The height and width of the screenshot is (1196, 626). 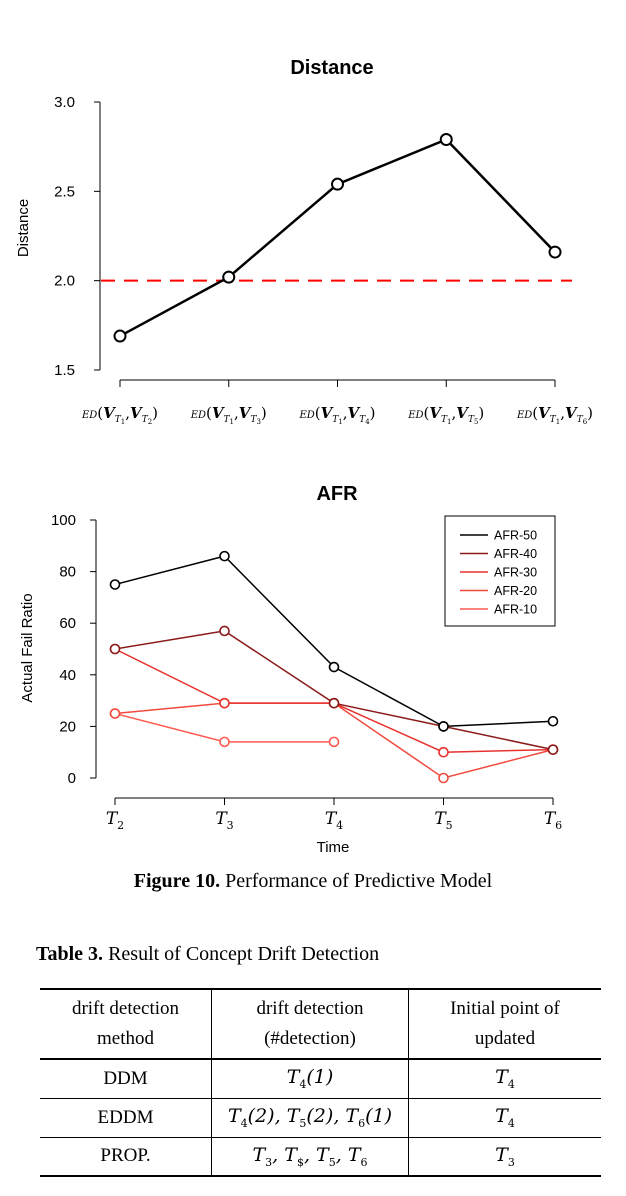 What do you see at coordinates (125, 1078) in the screenshot?
I see `cell-method: DDM` at bounding box center [125, 1078].